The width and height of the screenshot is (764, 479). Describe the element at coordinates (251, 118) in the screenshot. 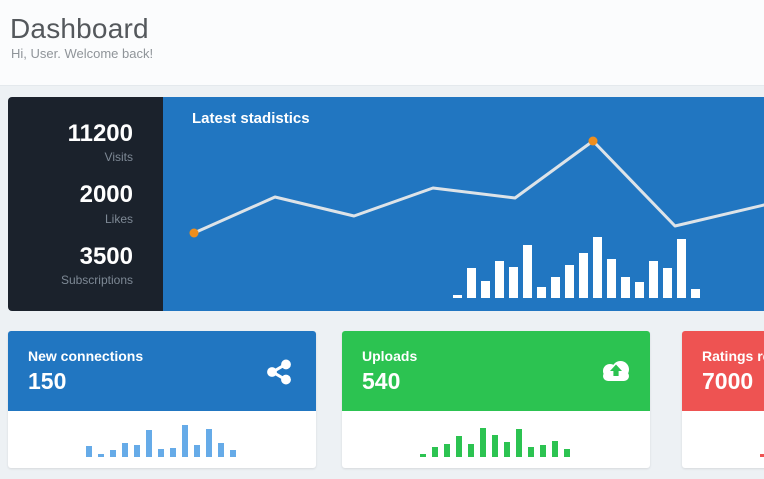

I see `statistics-title: Latest stadistics` at that location.